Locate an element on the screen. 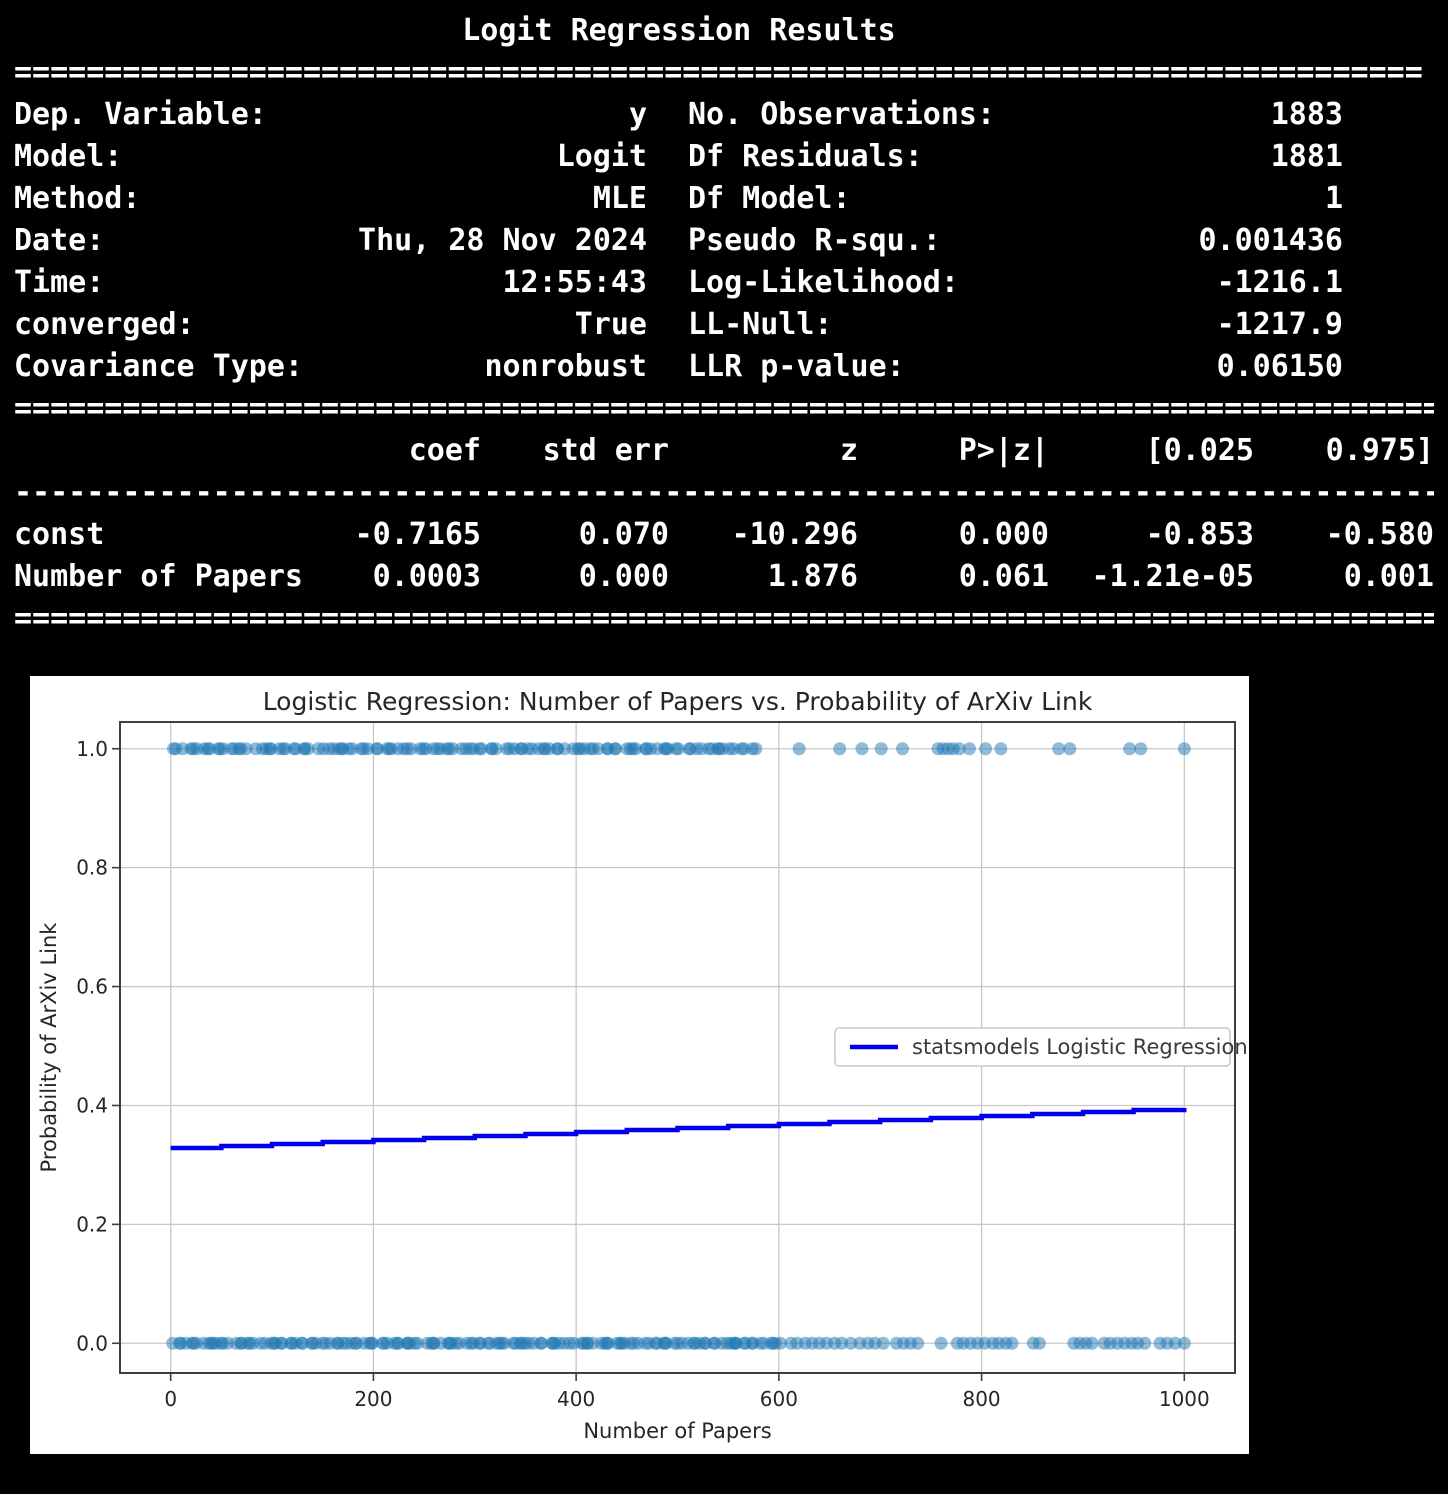  y-axis-label: Probability of ArXiv Link is located at coordinates (49, 1047).